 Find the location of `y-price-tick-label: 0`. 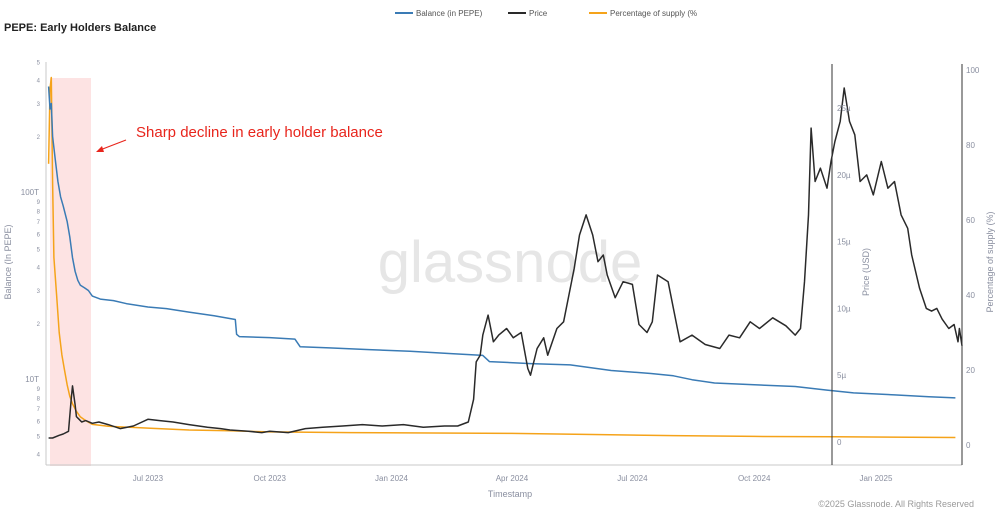

y-price-tick-label: 0 is located at coordinates (839, 442).